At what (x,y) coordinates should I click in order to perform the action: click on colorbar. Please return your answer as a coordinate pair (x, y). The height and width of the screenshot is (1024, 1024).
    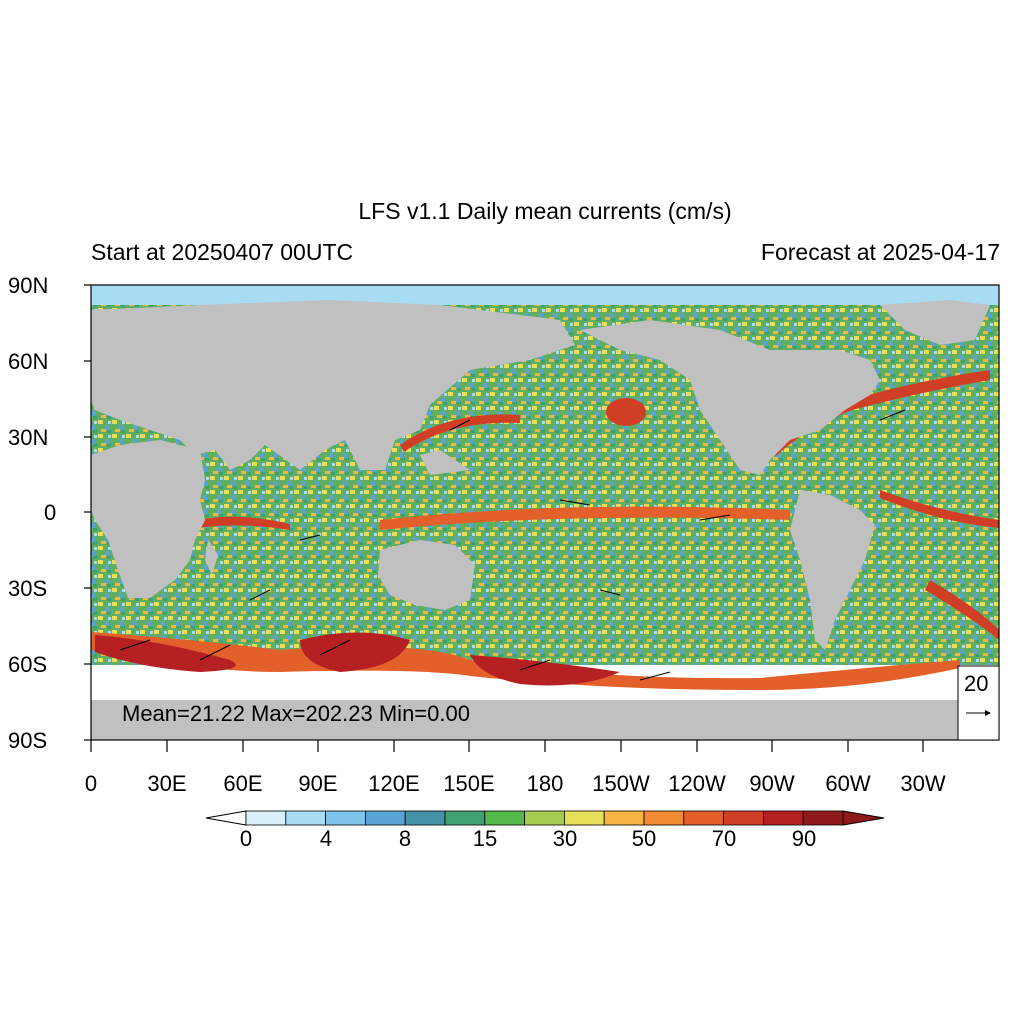
    Looking at the image, I should click on (545, 818).